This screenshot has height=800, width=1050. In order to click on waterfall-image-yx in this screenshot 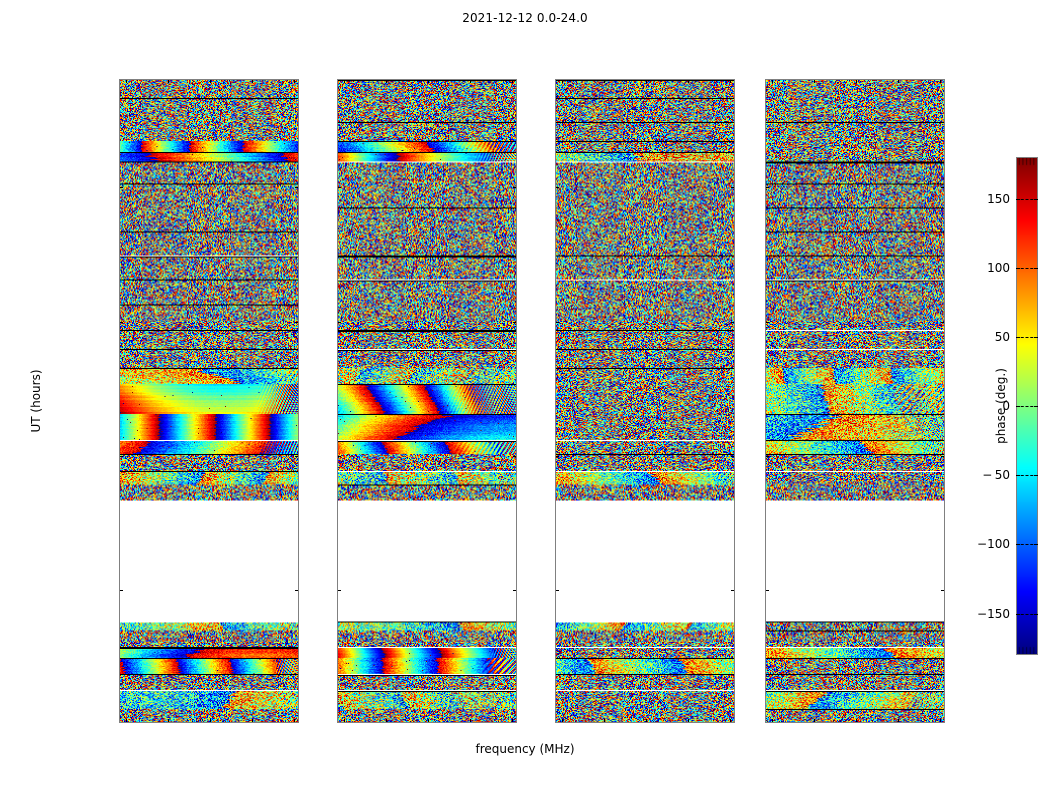, I will do `click(855, 401)`.